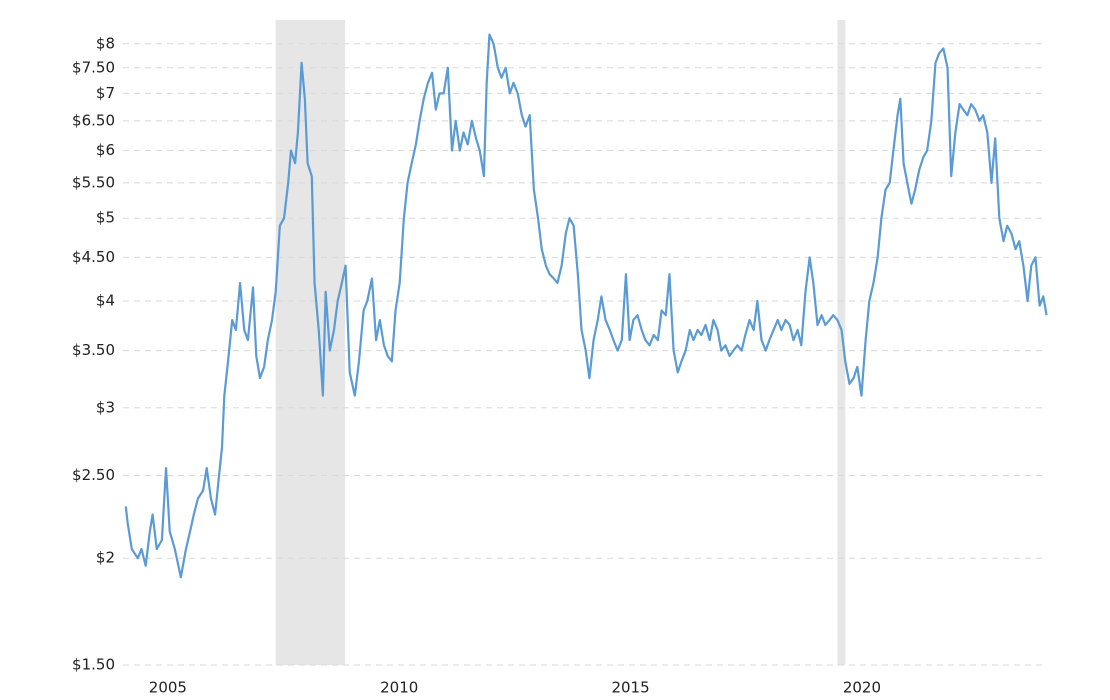 The width and height of the screenshot is (1110, 700). I want to click on y-tick-label: $4, so click(105, 301).